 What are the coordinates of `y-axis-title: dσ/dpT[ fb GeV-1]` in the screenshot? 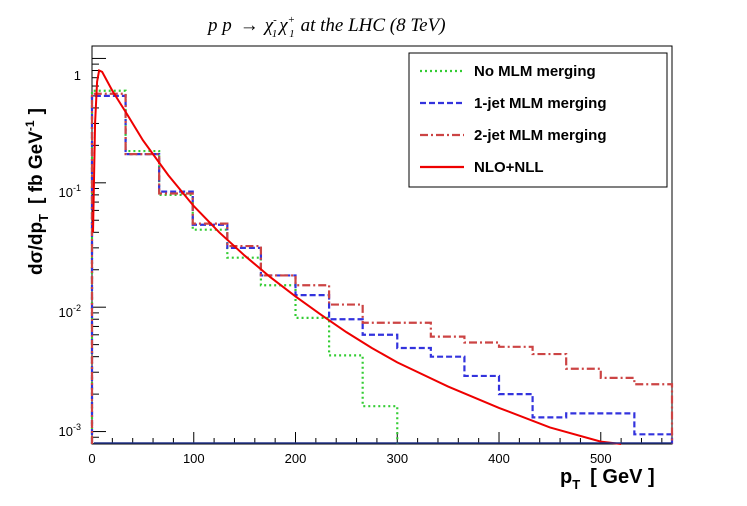 It's located at (37, 191).